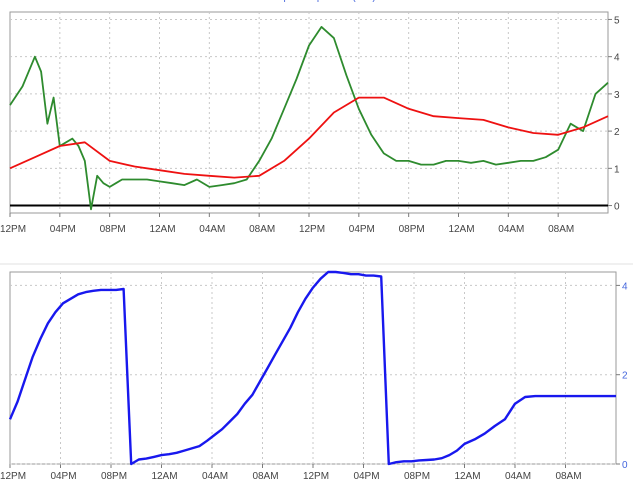 The image size is (633, 495). I want to click on chart-title: Evapotranspiration (mm), so click(320, 1).